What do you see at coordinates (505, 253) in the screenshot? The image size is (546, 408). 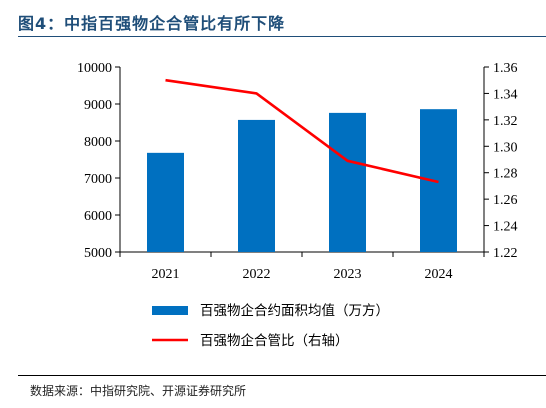 I see `right-tick-label: 1.22` at bounding box center [505, 253].